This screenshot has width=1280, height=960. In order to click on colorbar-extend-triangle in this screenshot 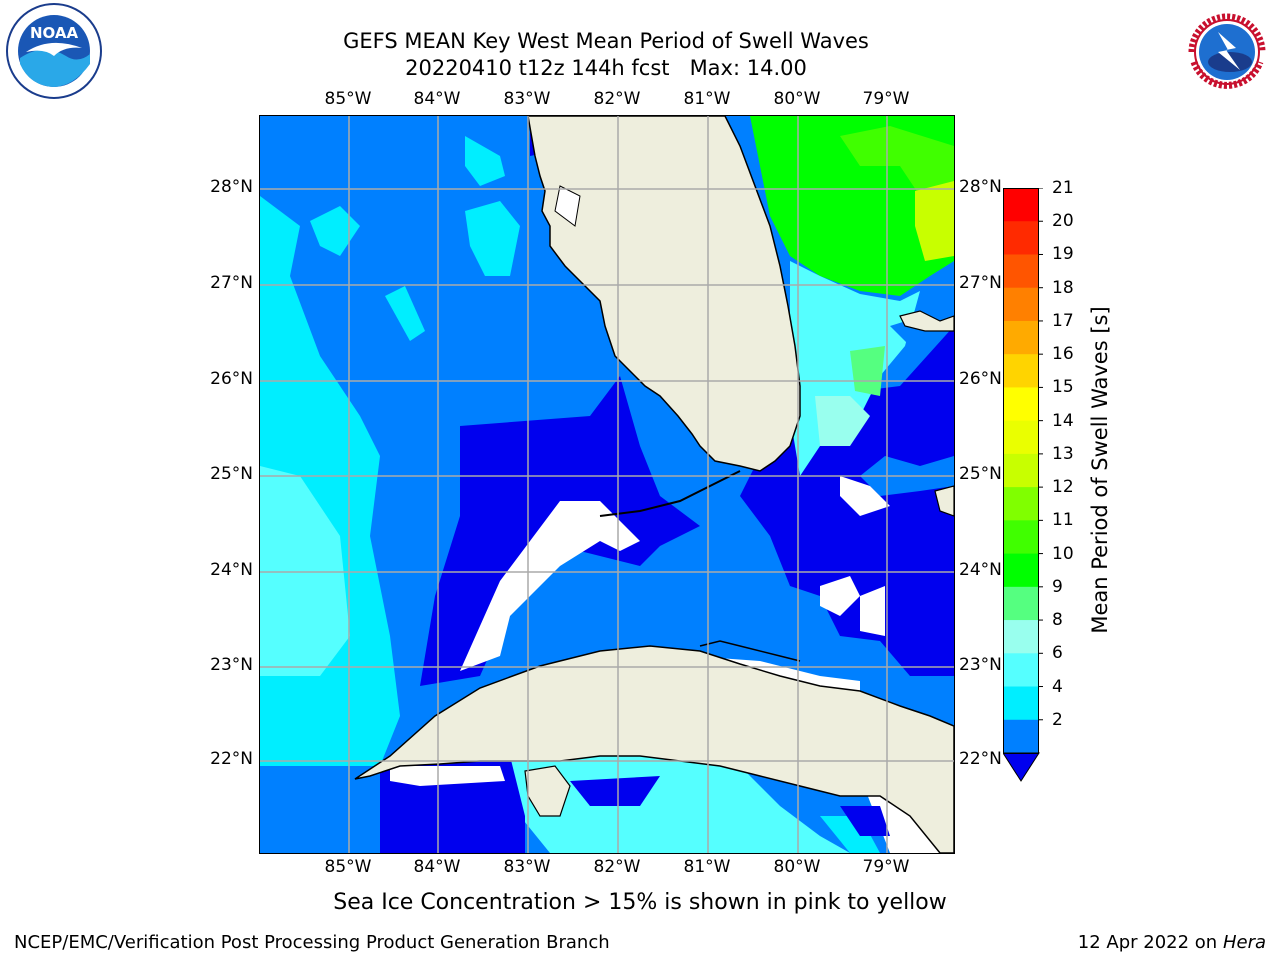, I will do `click(1021, 767)`.